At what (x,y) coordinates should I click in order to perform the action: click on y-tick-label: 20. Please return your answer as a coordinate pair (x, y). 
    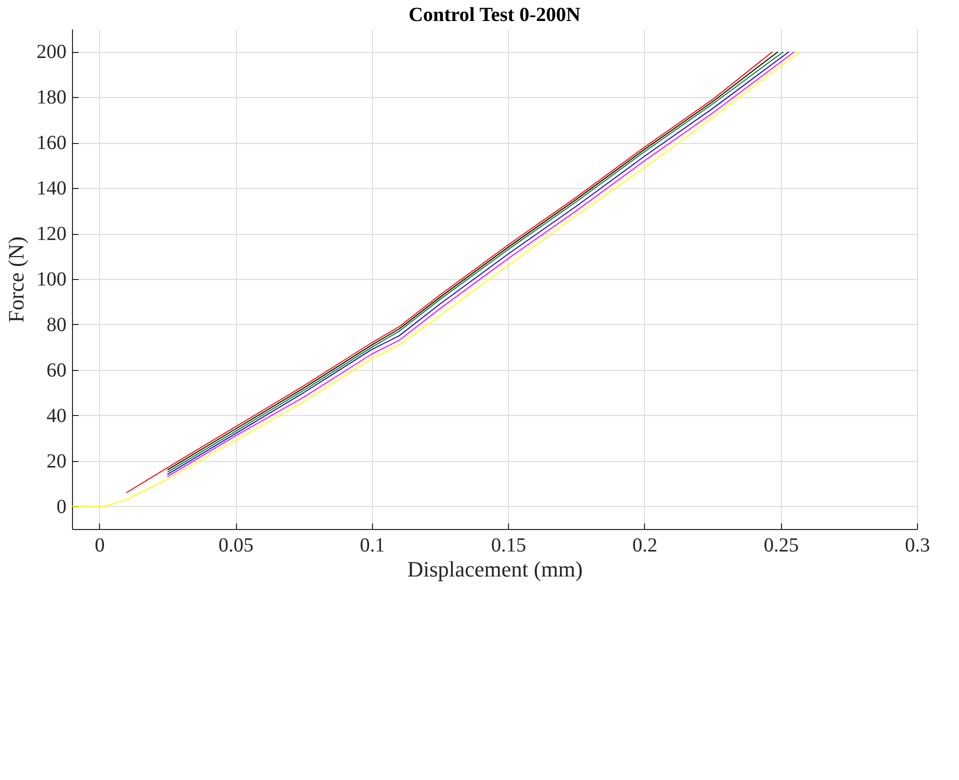
    Looking at the image, I should click on (56, 461).